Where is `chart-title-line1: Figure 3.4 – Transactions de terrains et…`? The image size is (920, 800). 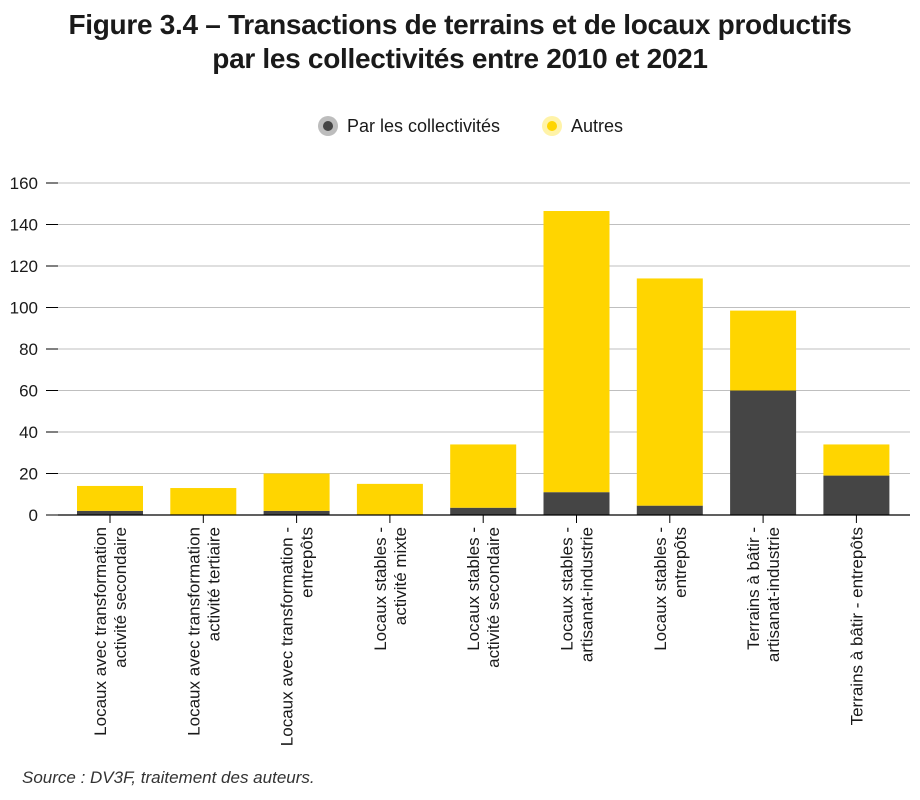
chart-title-line1: Figure 3.4 – Transactions de terrains et… is located at coordinates (460, 24).